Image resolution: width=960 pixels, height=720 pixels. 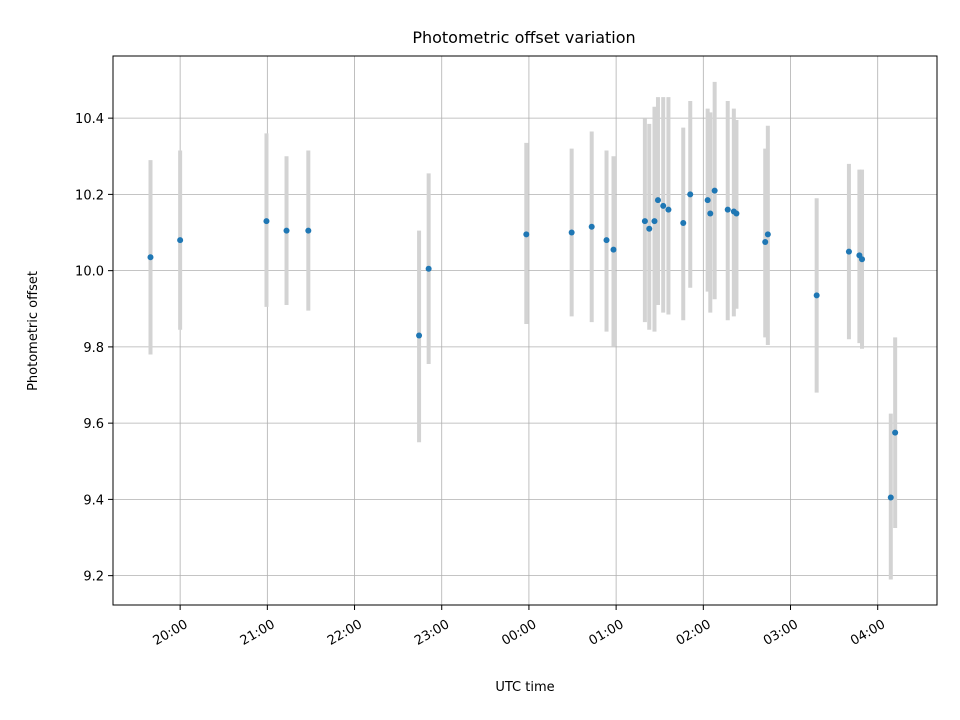 What do you see at coordinates (89, 119) in the screenshot?
I see `y-tick-label: 10.4` at bounding box center [89, 119].